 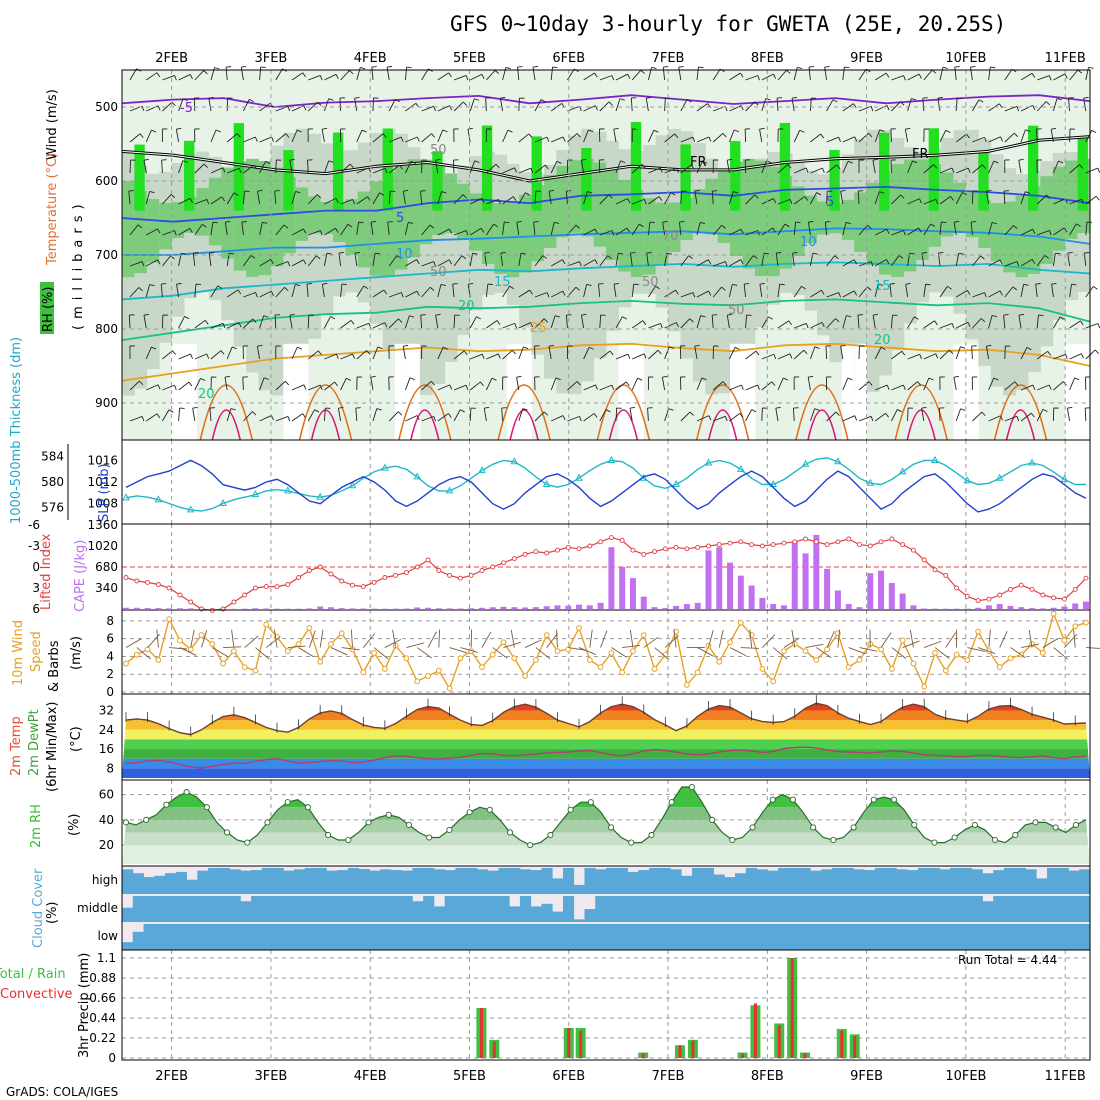 What do you see at coordinates (48, 309) in the screenshot?
I see `rh-legend: RH (%)` at bounding box center [48, 309].